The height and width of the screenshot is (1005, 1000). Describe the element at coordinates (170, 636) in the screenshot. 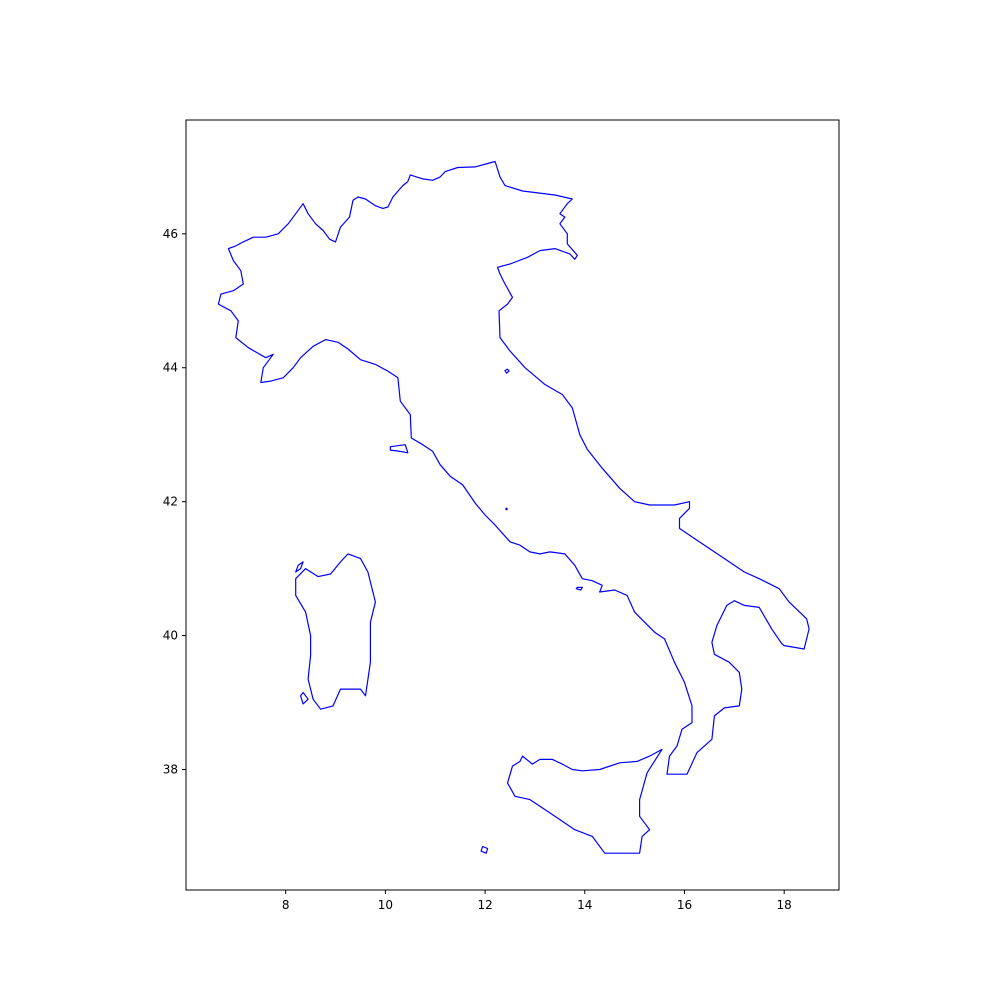

I see `y-tick-label: 40` at that location.